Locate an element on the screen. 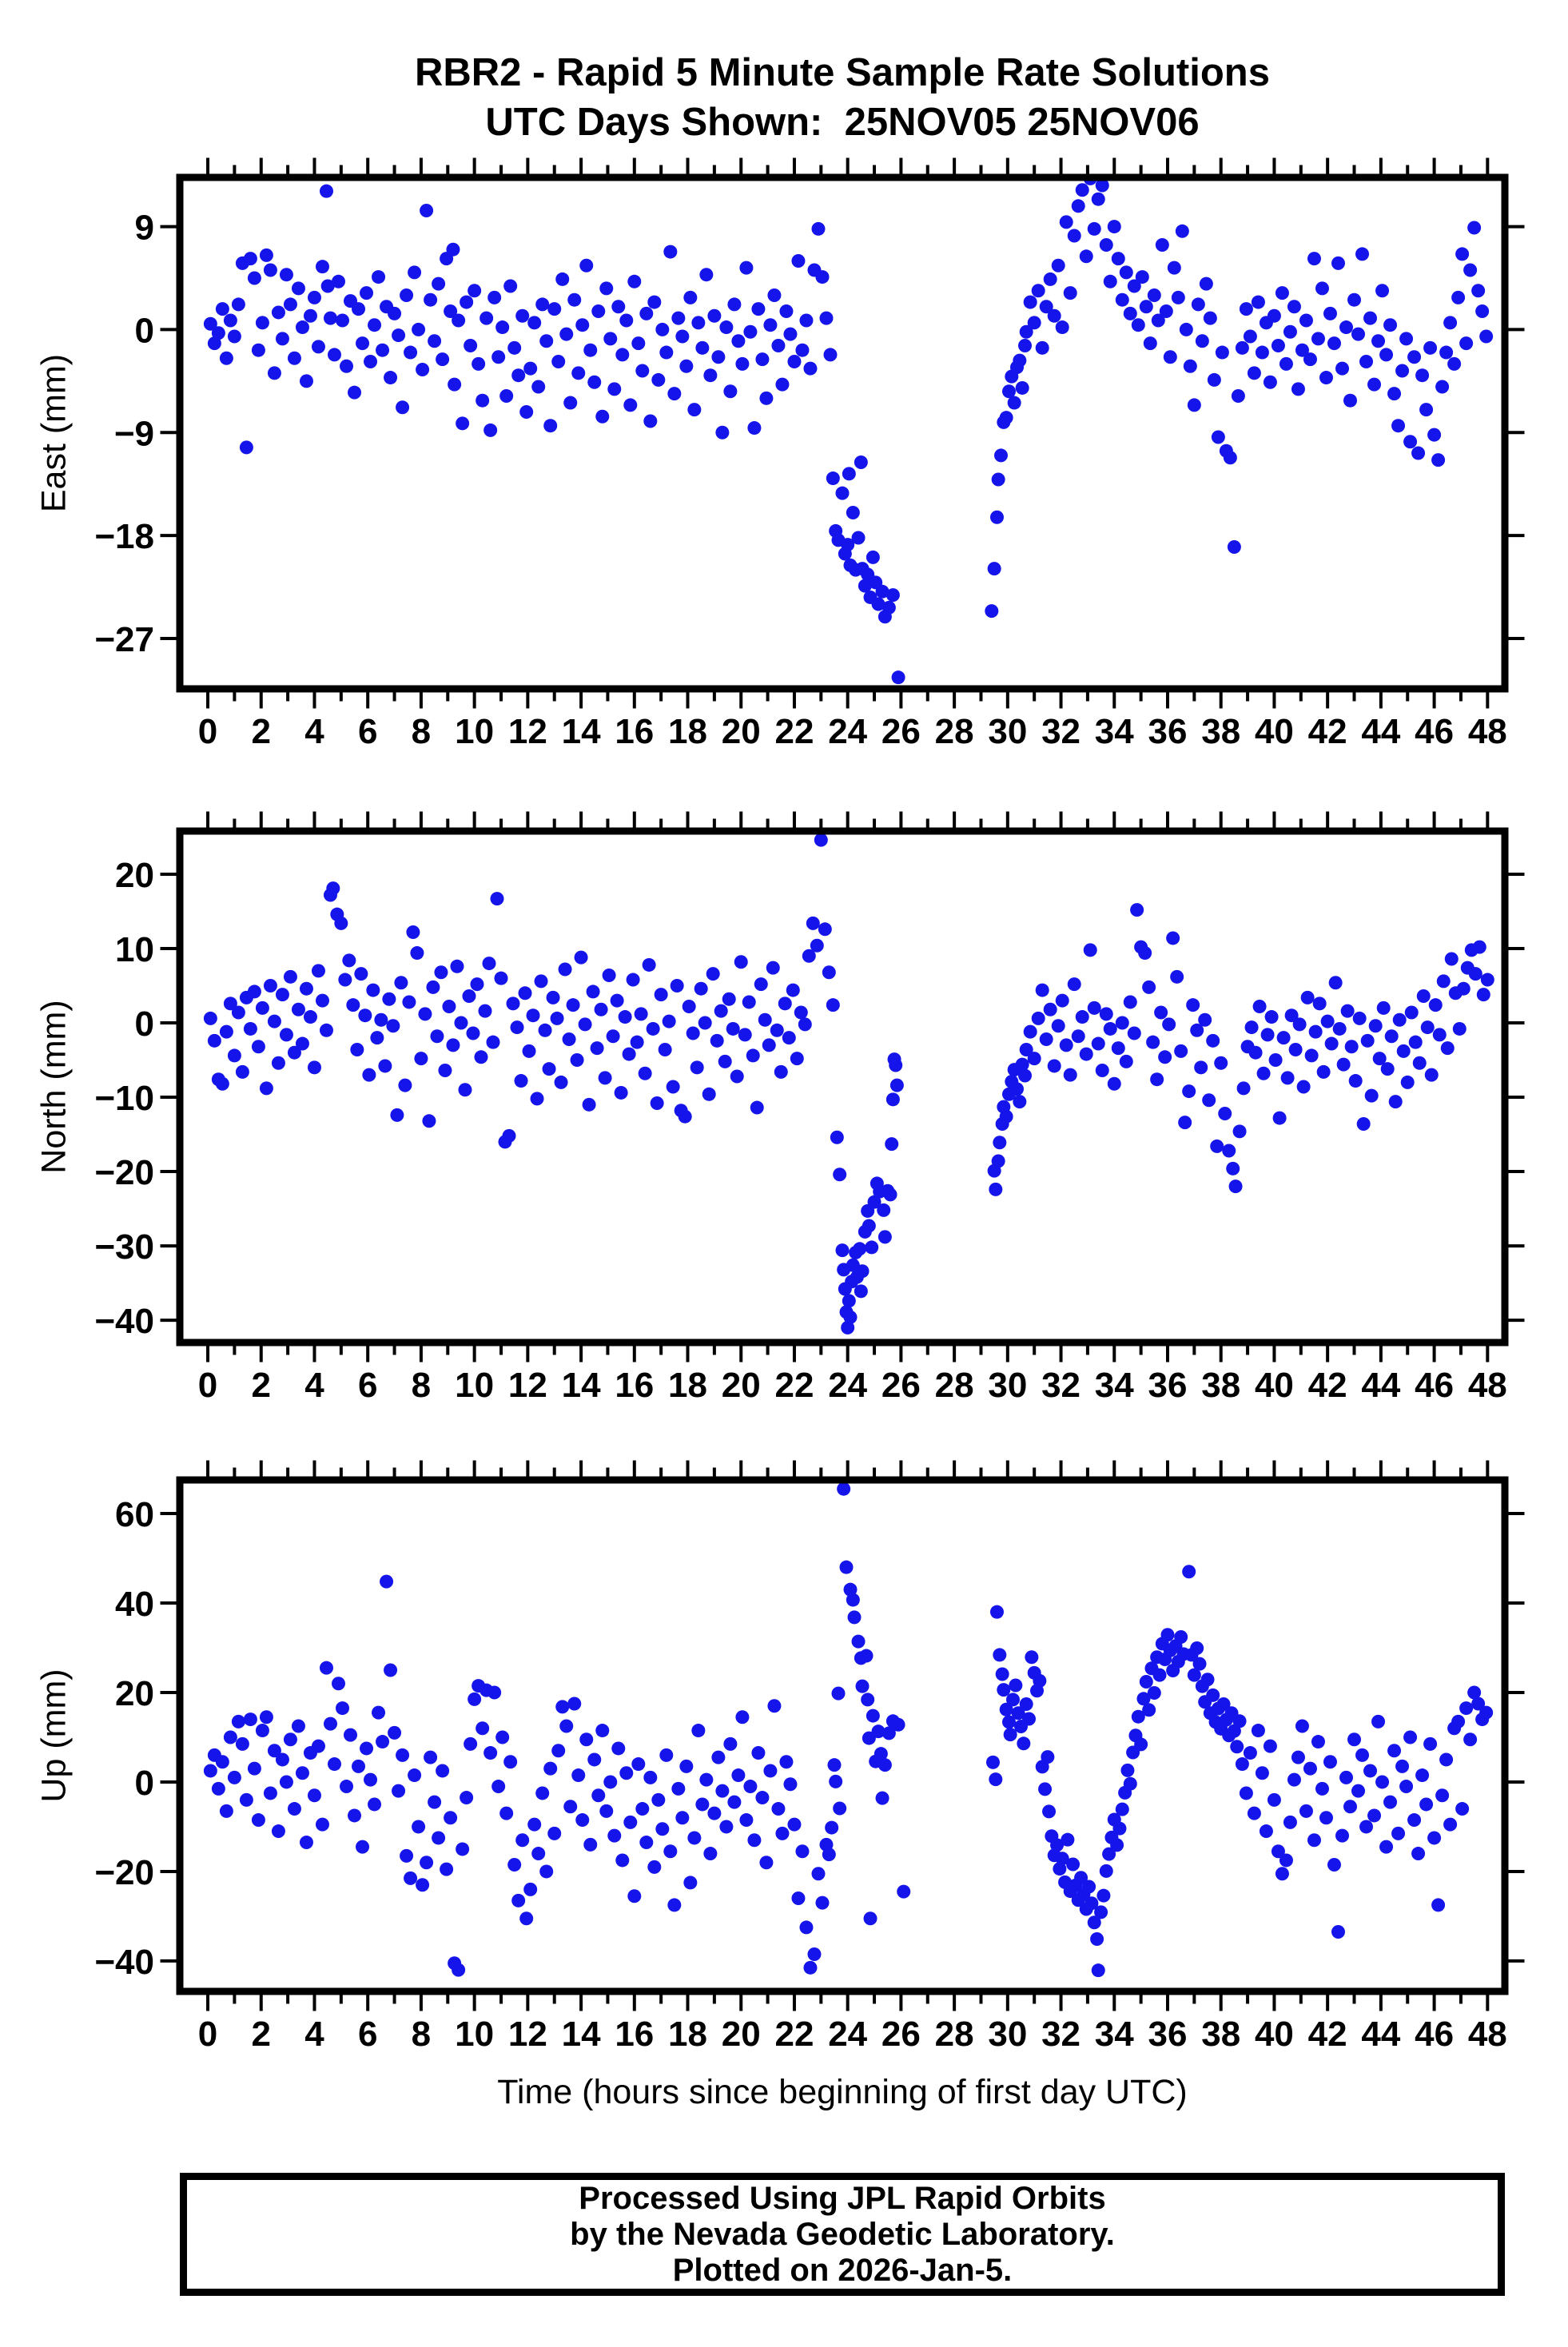  x-tick-label: 46 is located at coordinates (1434, 1385).